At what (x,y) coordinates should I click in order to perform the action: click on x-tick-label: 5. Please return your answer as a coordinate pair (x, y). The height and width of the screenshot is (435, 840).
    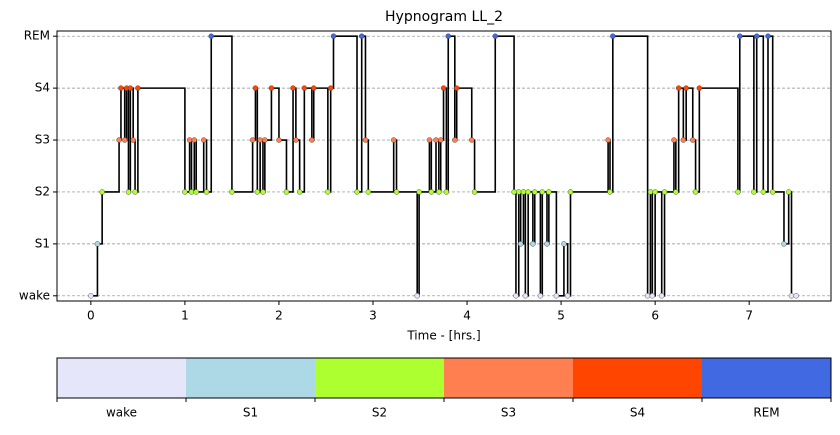
    Looking at the image, I should click on (561, 316).